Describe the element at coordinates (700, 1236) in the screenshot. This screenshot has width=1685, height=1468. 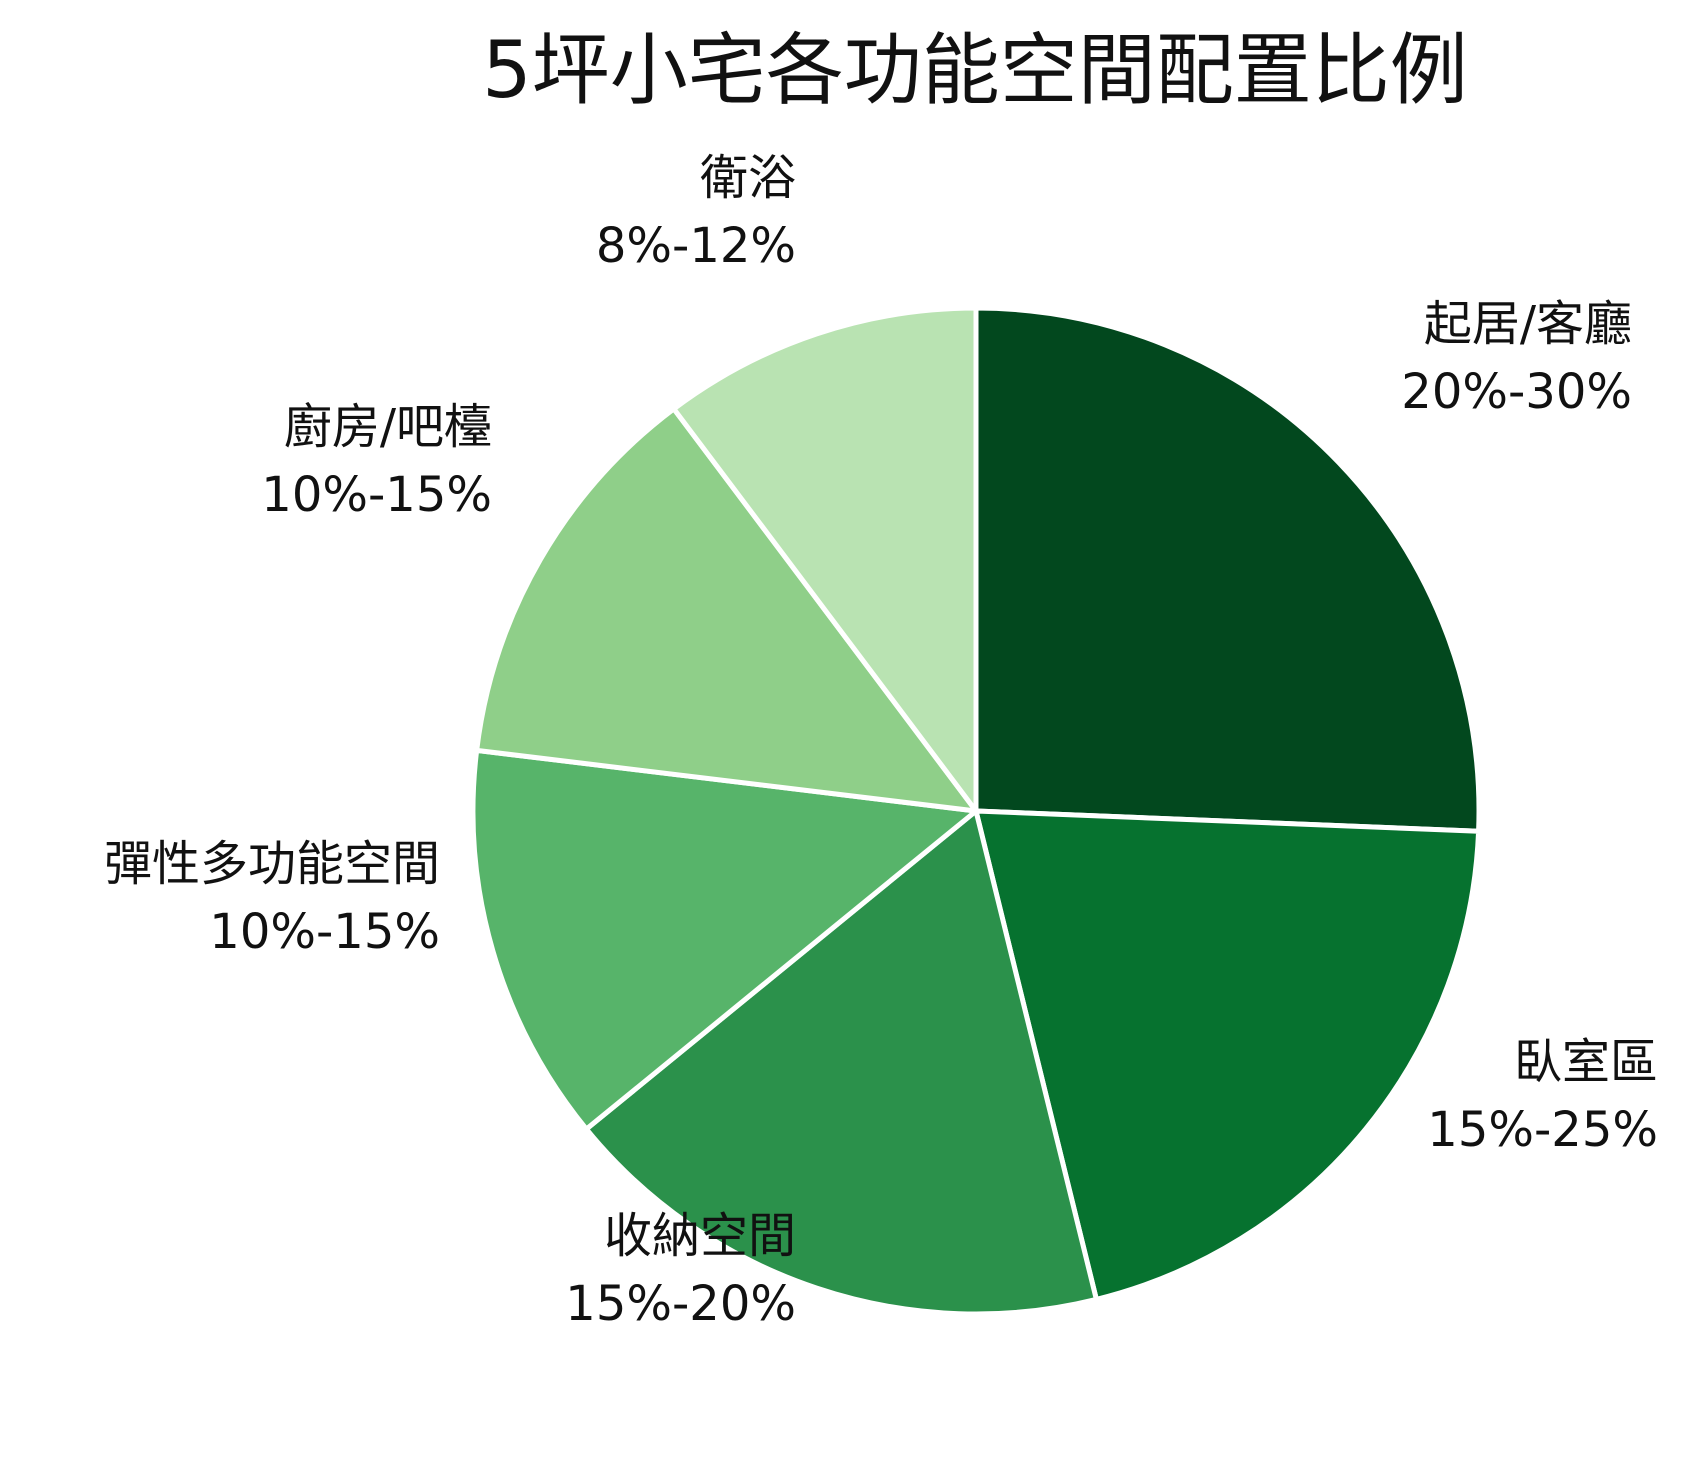
I see `slice-label: 收納空間` at that location.